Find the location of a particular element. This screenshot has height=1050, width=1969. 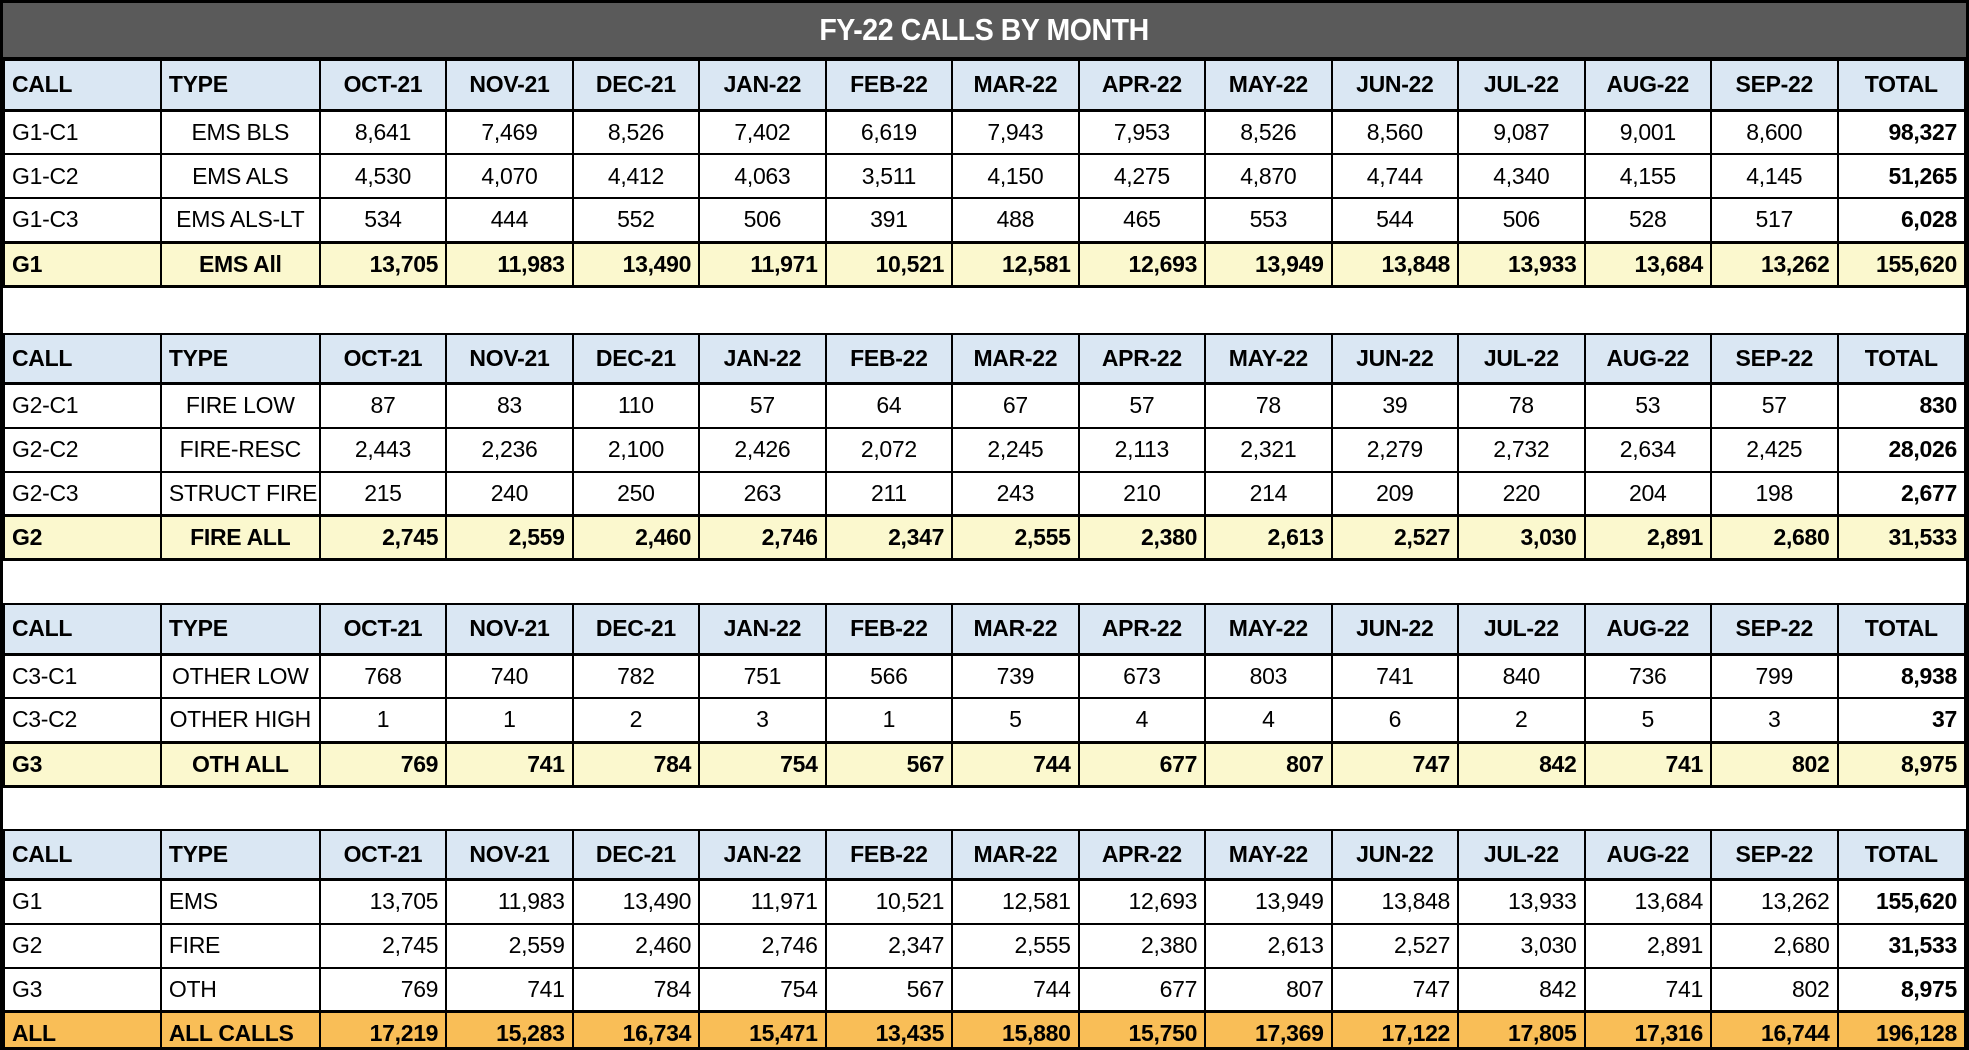

cell-sep-22: 2,680 is located at coordinates (1774, 537).